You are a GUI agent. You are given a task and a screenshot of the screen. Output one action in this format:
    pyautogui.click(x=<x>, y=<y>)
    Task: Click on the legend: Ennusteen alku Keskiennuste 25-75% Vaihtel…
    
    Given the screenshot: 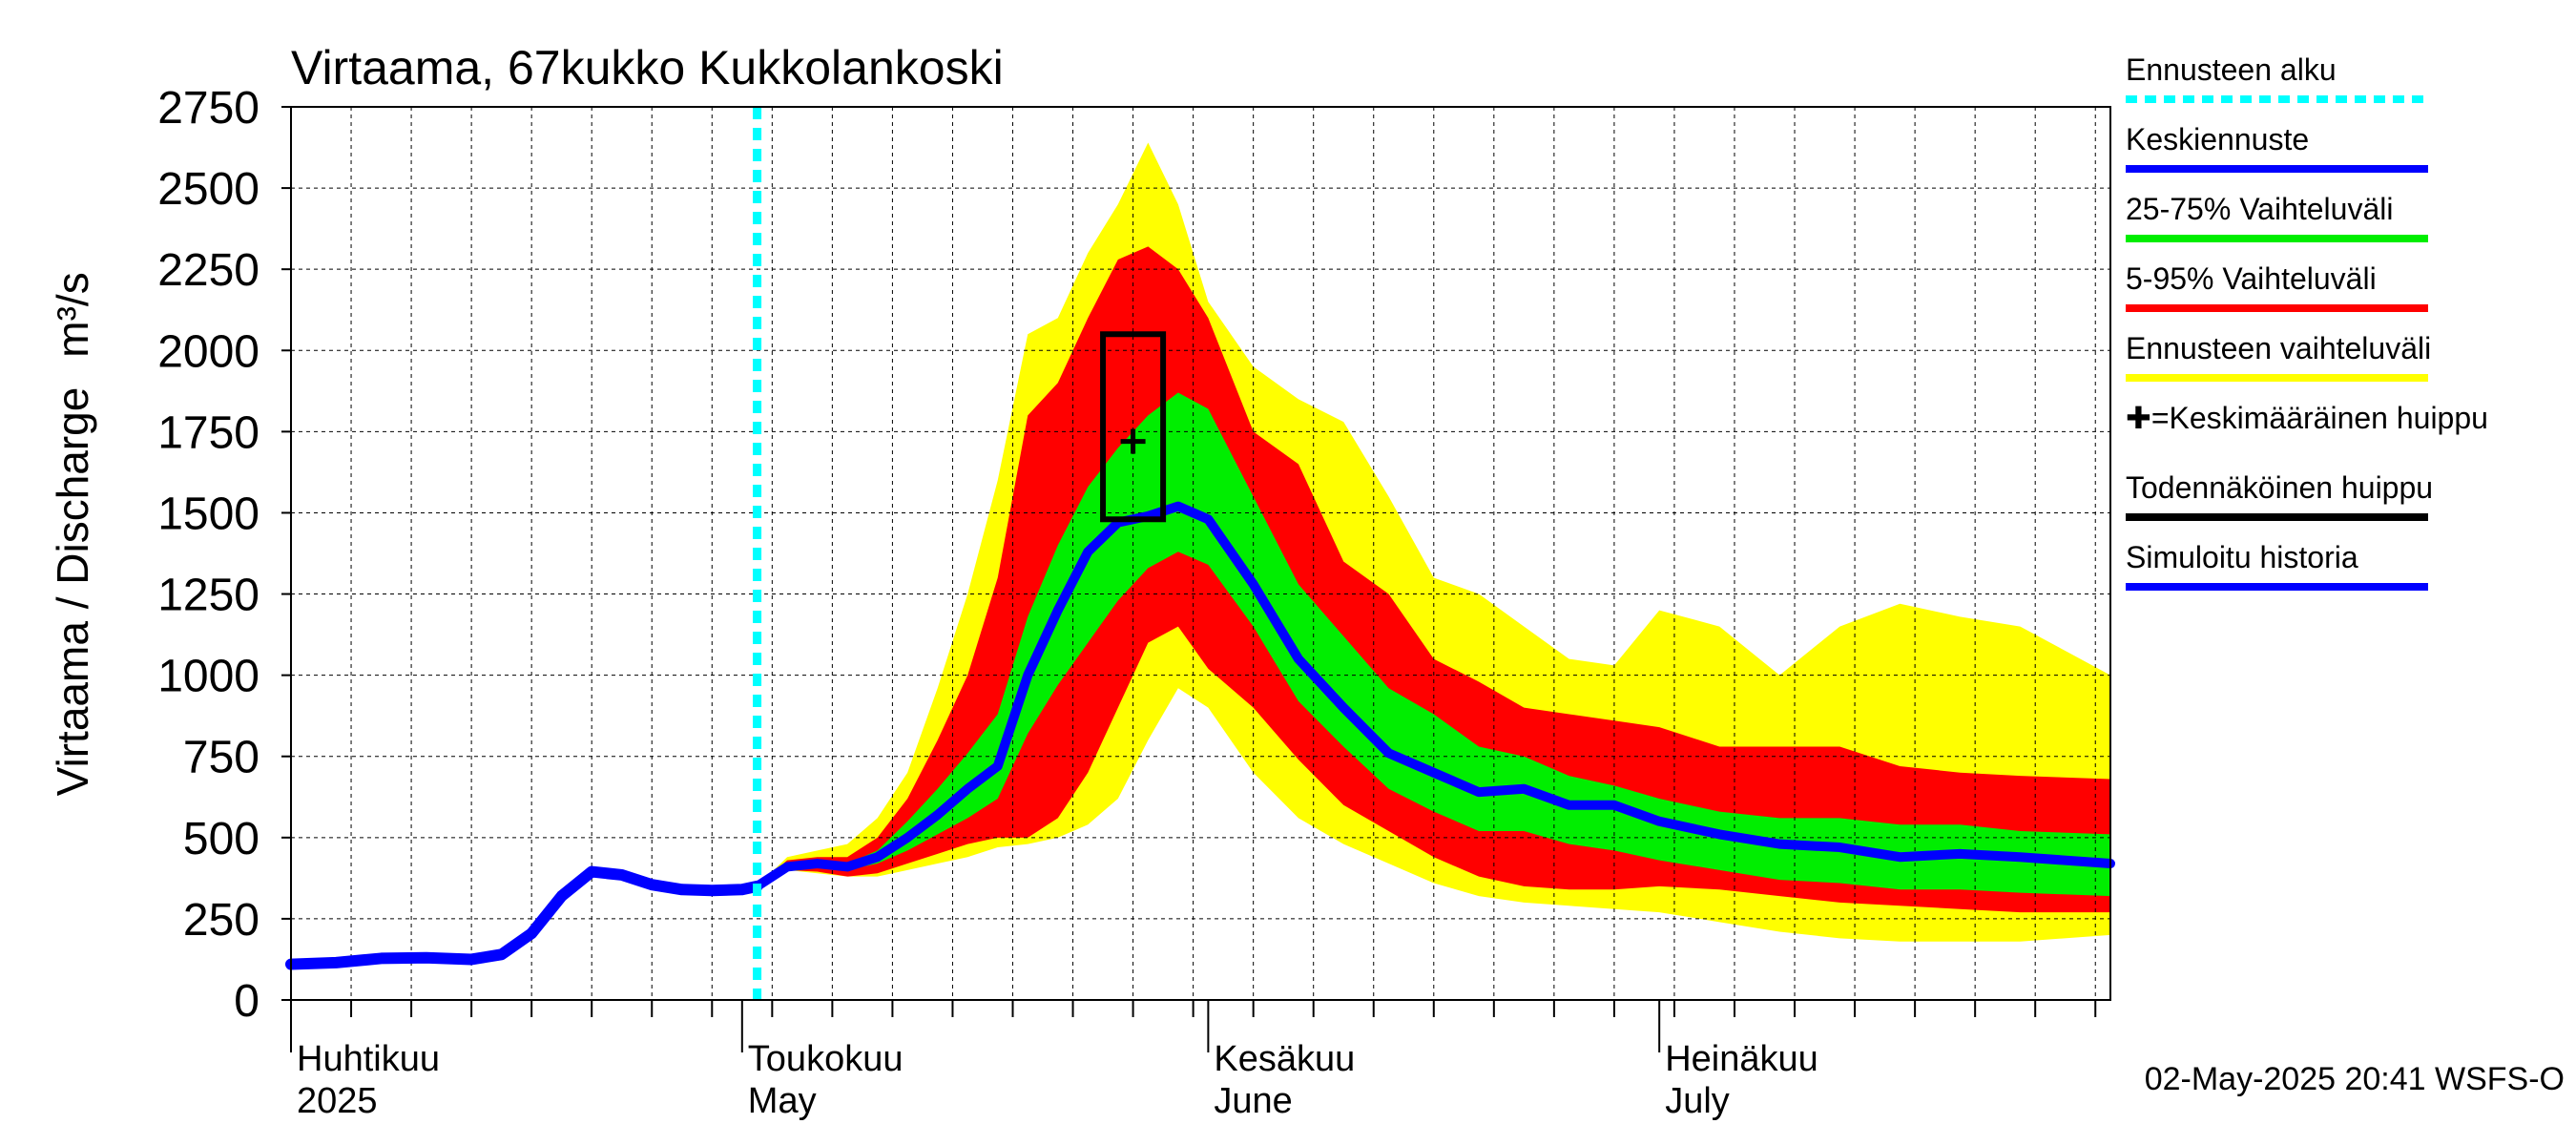 What is the action you would take?
    pyautogui.click(x=2307, y=322)
    